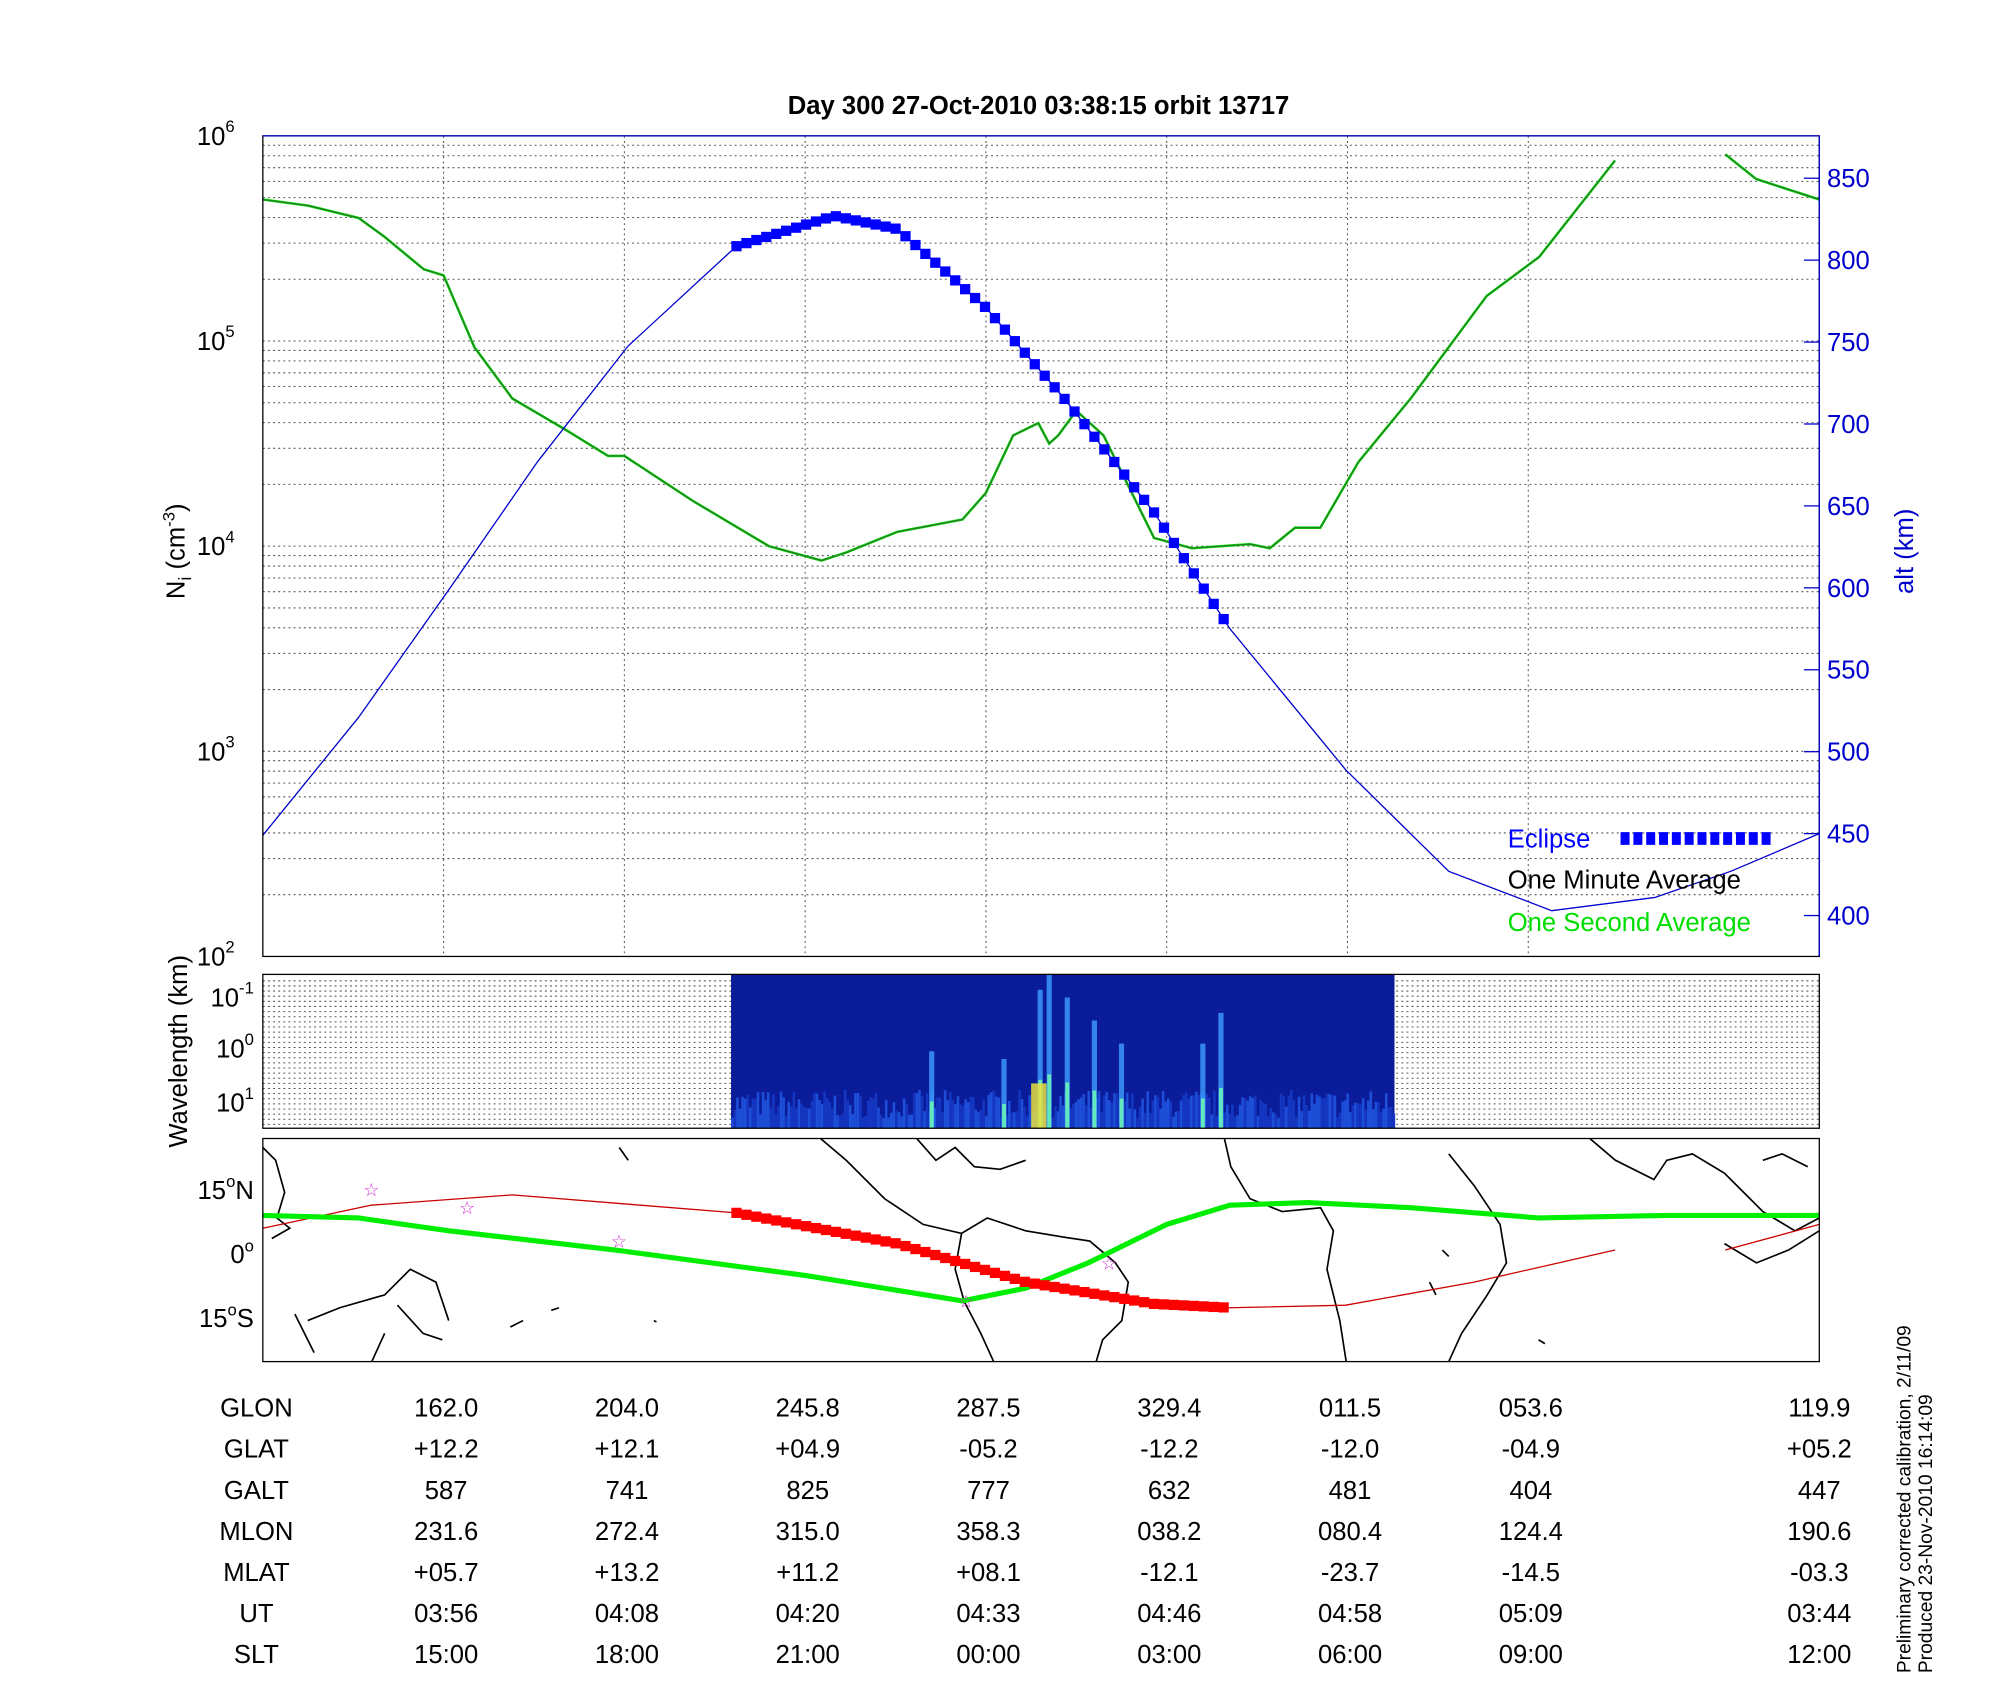 This screenshot has height=1700, width=2000. What do you see at coordinates (627, 1655) in the screenshot?
I see `table-cell: 18:00` at bounding box center [627, 1655].